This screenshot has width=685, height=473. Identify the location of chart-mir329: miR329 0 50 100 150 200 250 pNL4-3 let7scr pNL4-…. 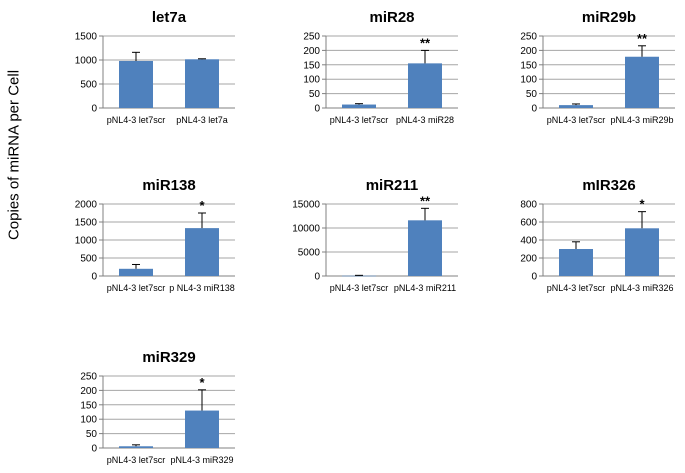
(147, 406).